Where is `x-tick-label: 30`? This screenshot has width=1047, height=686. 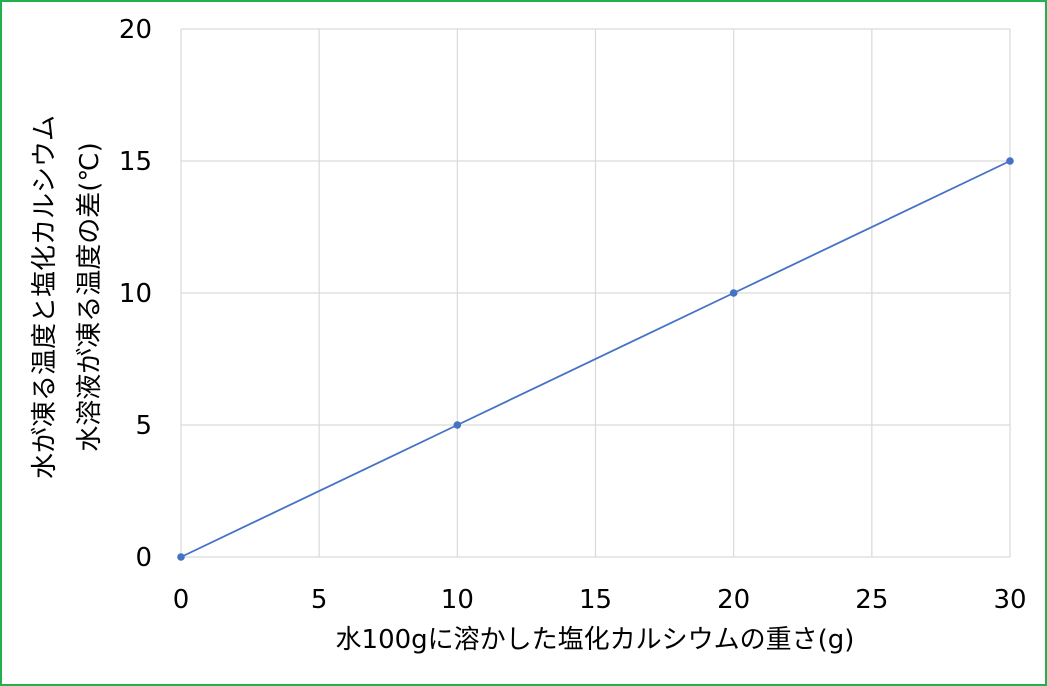
x-tick-label: 30 is located at coordinates (1009, 600).